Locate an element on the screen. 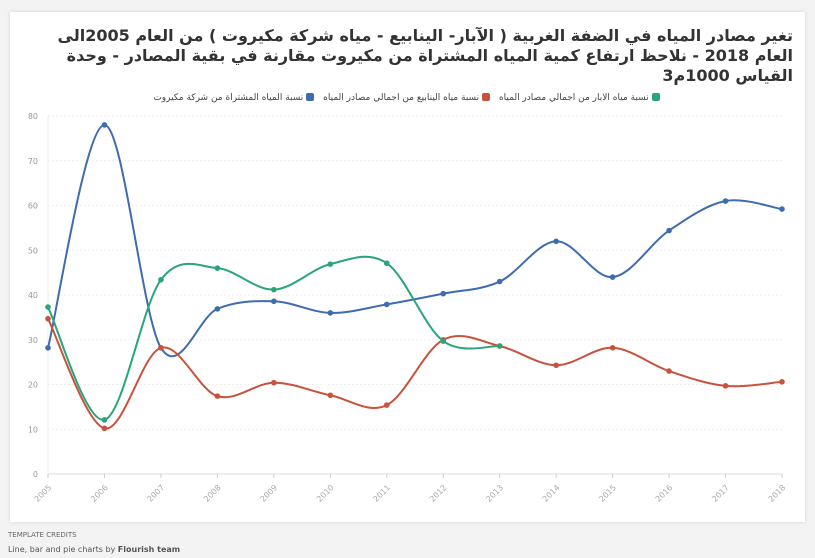 The image size is (815, 558). y-tick-label: 50 is located at coordinates (33, 250).